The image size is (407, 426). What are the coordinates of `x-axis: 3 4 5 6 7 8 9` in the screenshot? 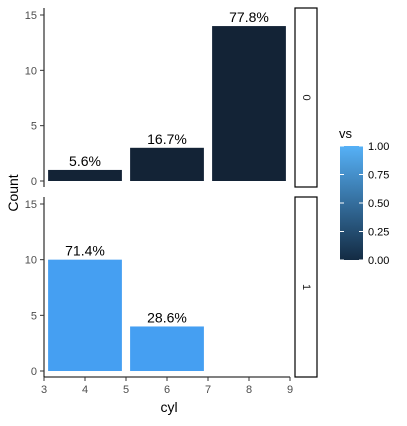 It's located at (167, 386).